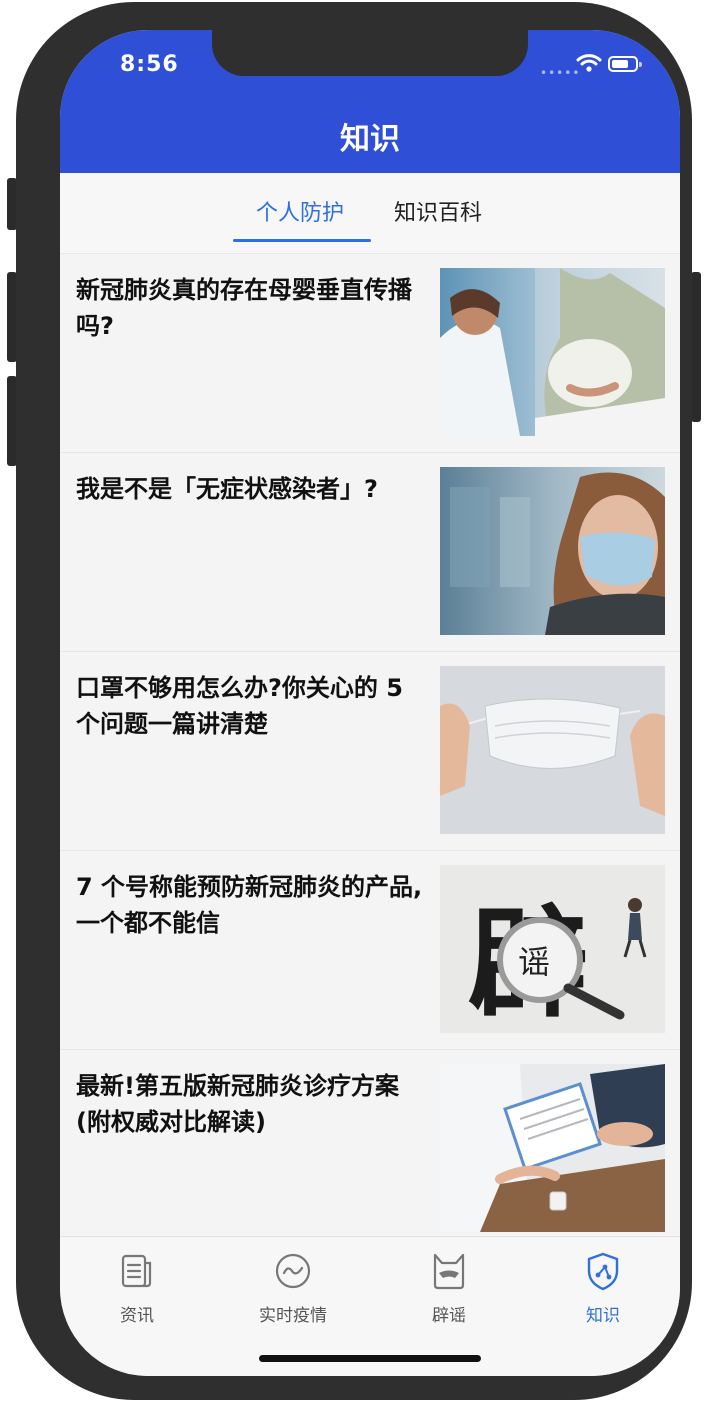  Describe the element at coordinates (625, 64) in the screenshot. I see `battery-icon` at that location.